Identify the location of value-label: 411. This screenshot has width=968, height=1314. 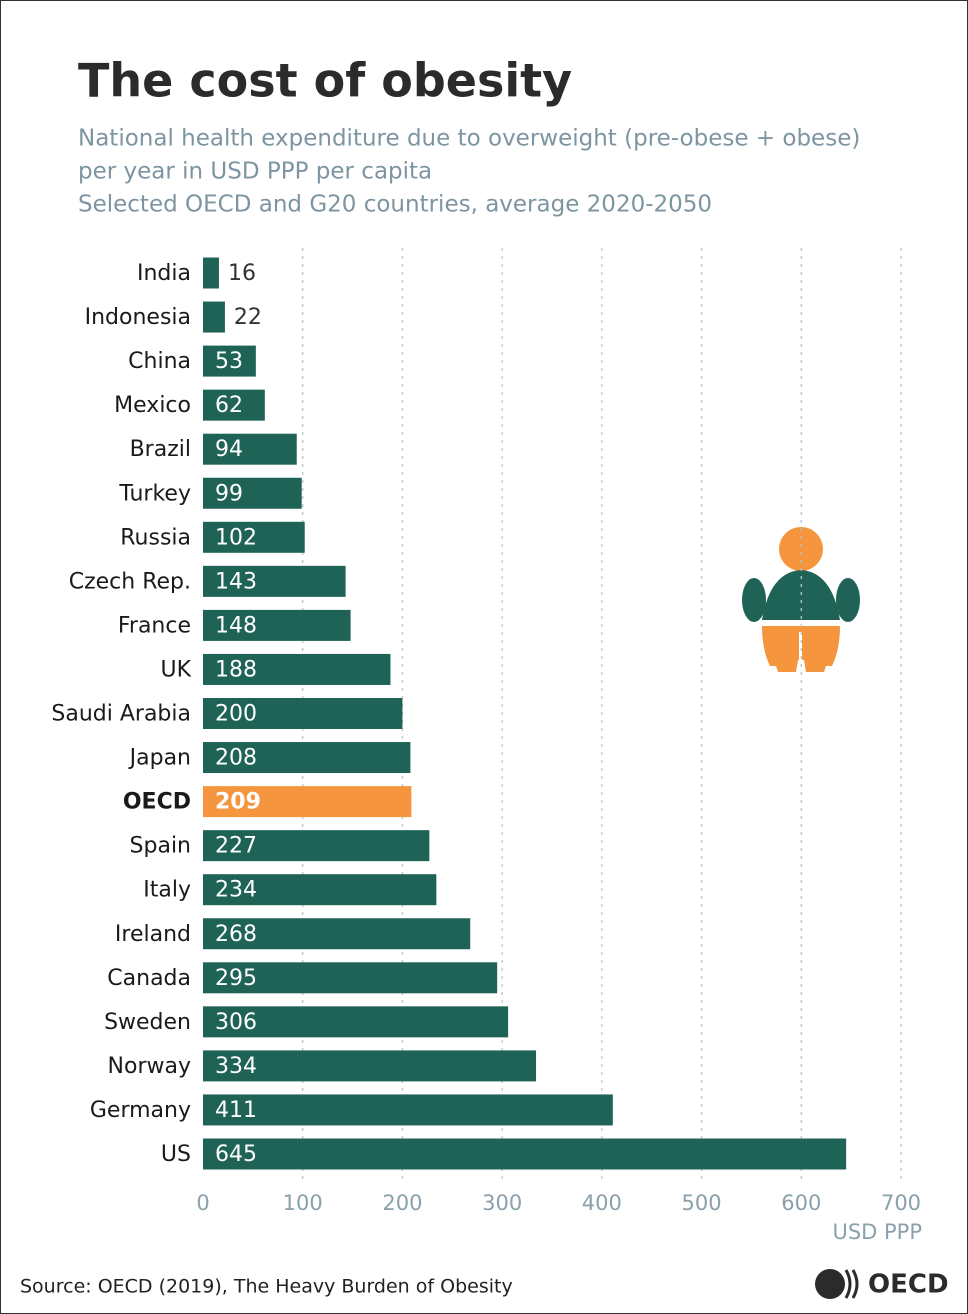
(236, 1110).